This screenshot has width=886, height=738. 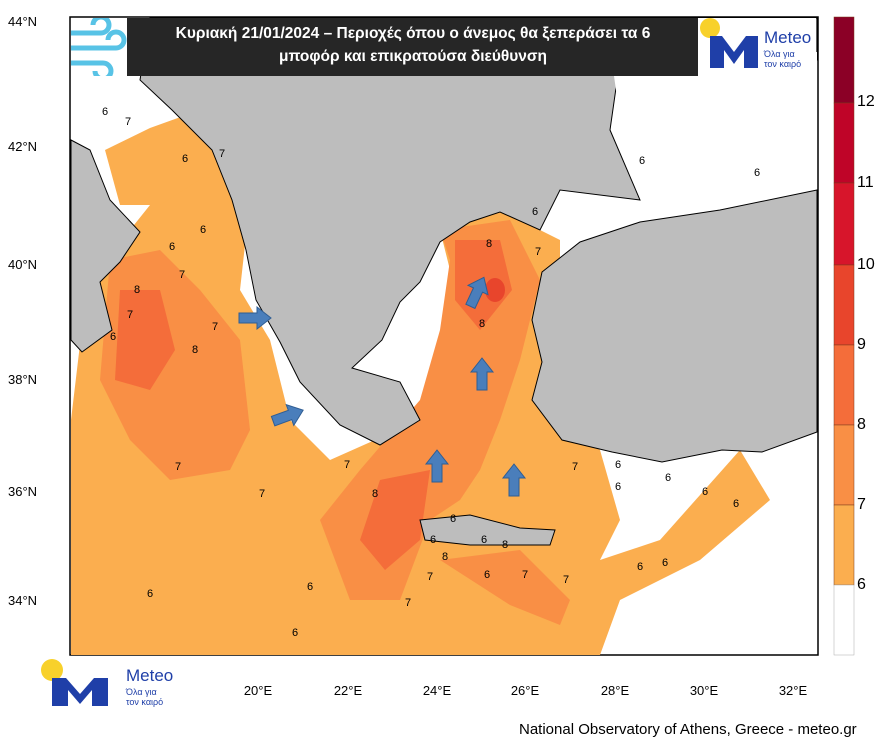 What do you see at coordinates (866, 101) in the screenshot?
I see `colorbar-label: 12` at bounding box center [866, 101].